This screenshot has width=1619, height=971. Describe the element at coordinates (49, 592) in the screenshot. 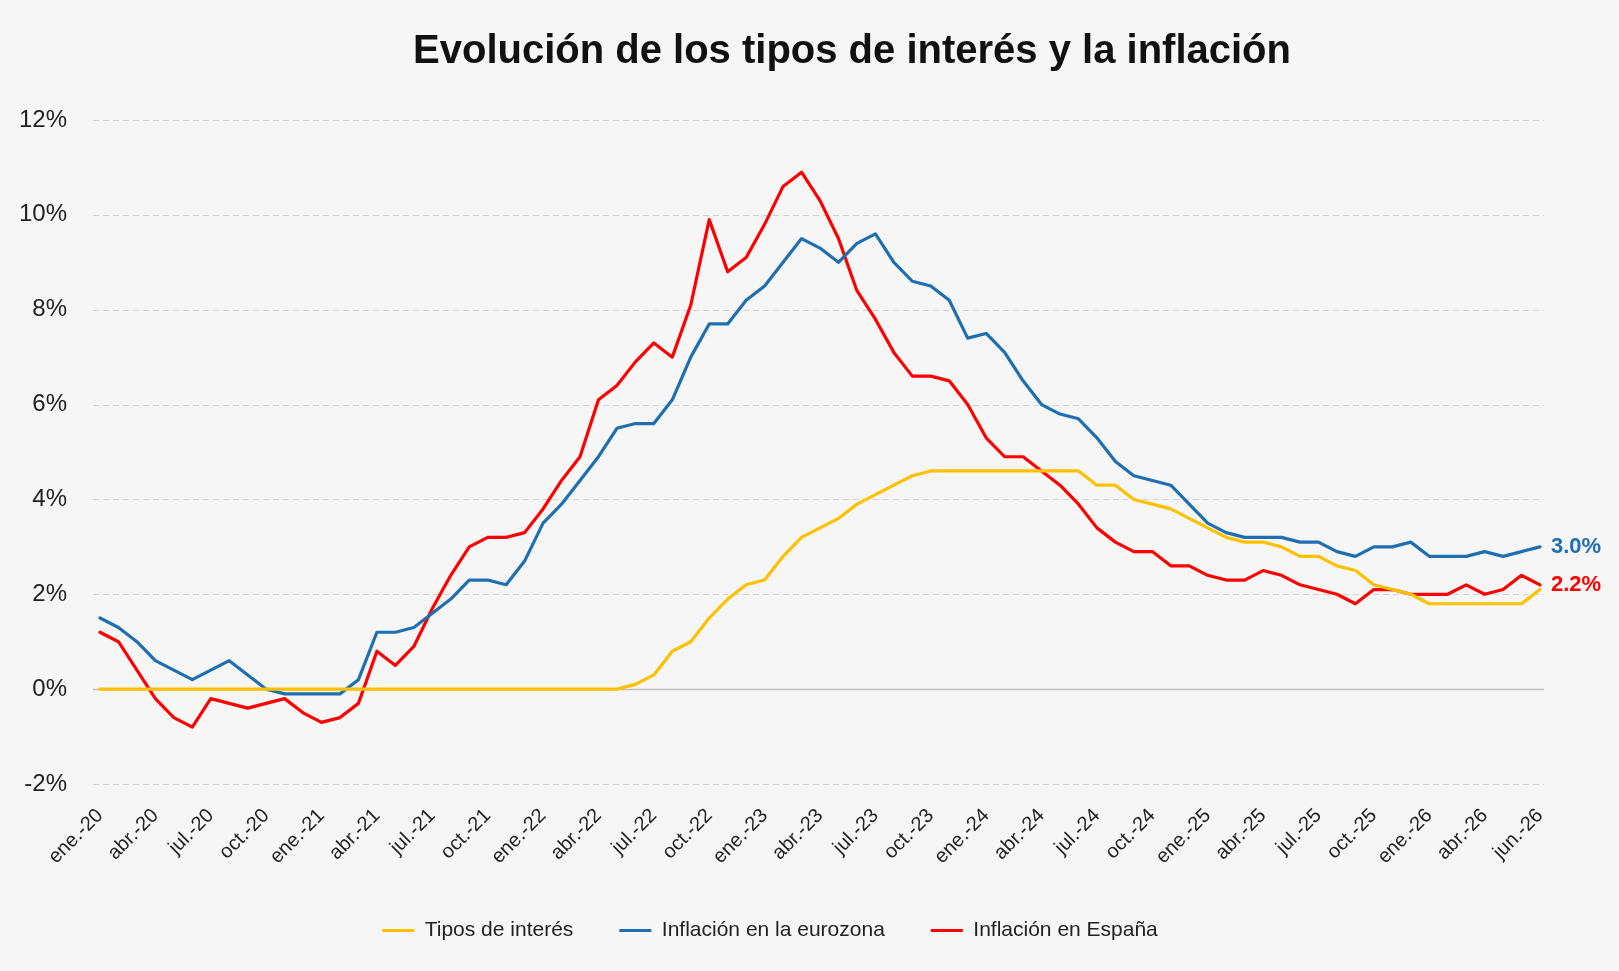

I see `y-tick-label: 2%` at that location.